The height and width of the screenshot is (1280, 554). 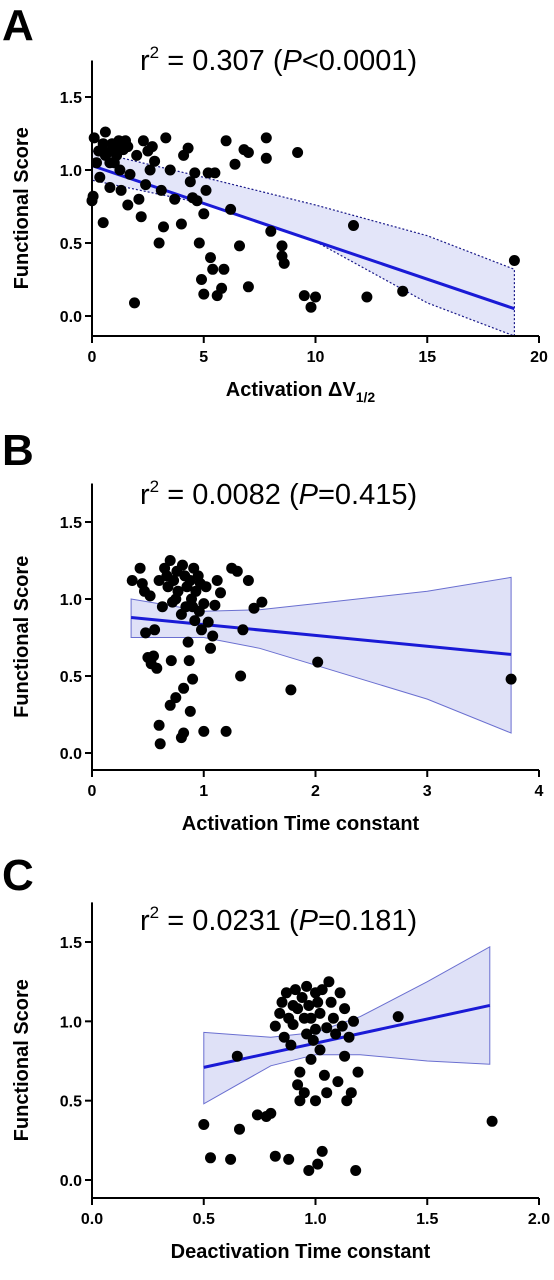 I want to click on x-tick-label: 10, so click(x=316, y=357).